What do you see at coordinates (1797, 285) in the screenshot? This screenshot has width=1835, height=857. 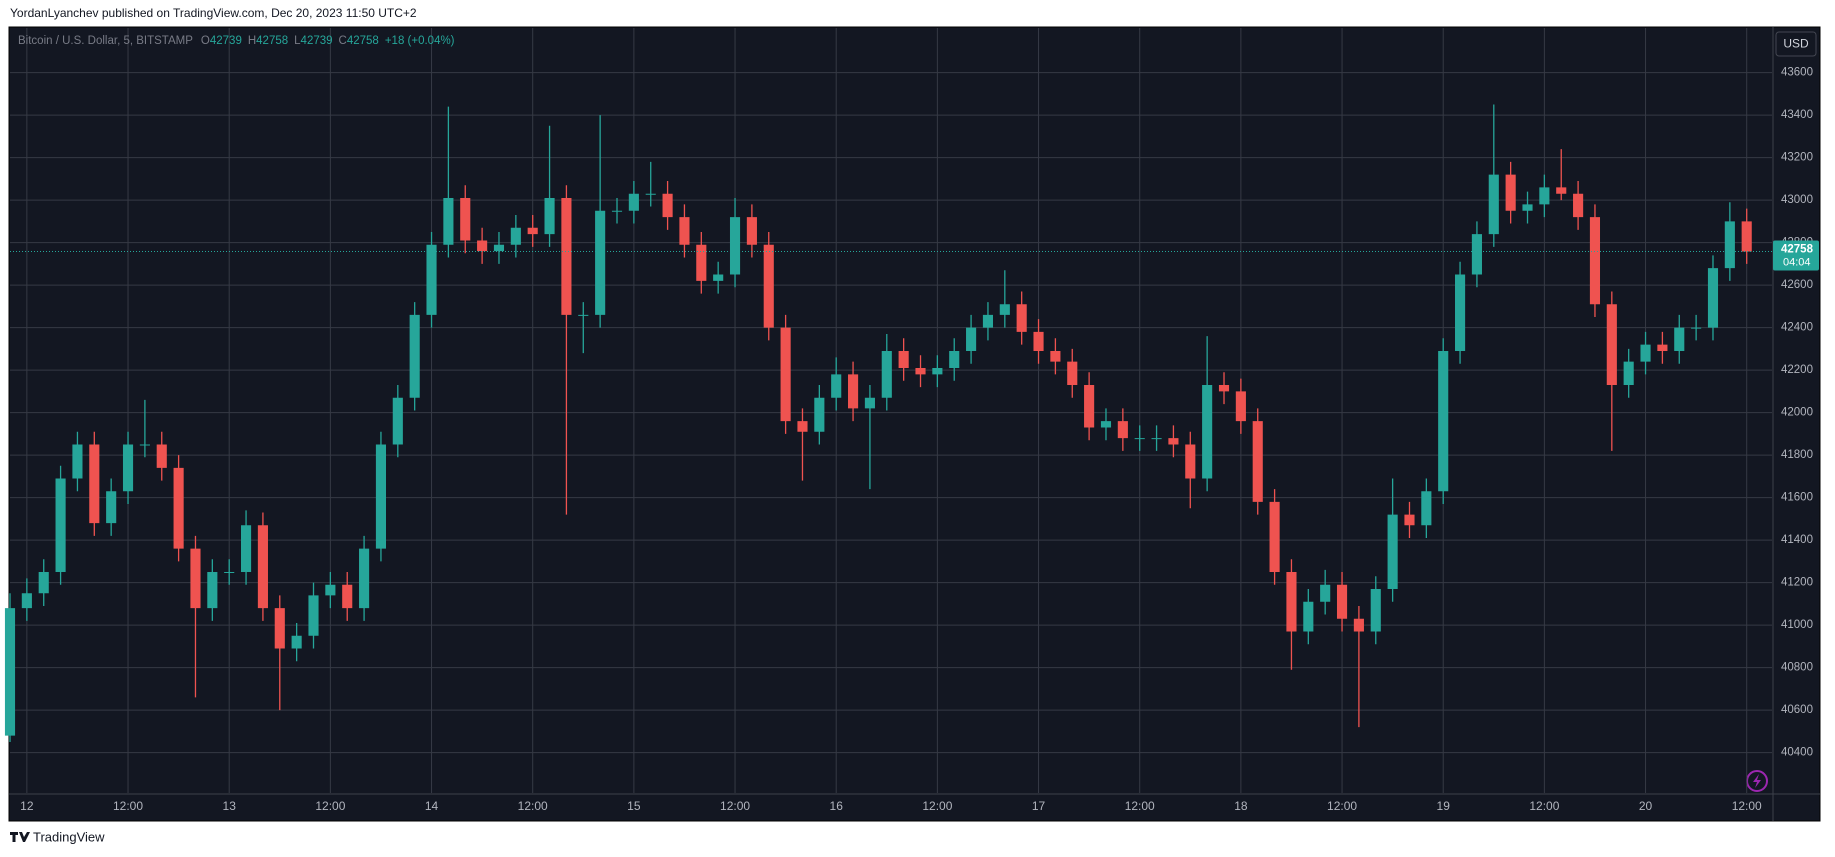 I see `y-tick-label: 42600` at bounding box center [1797, 285].